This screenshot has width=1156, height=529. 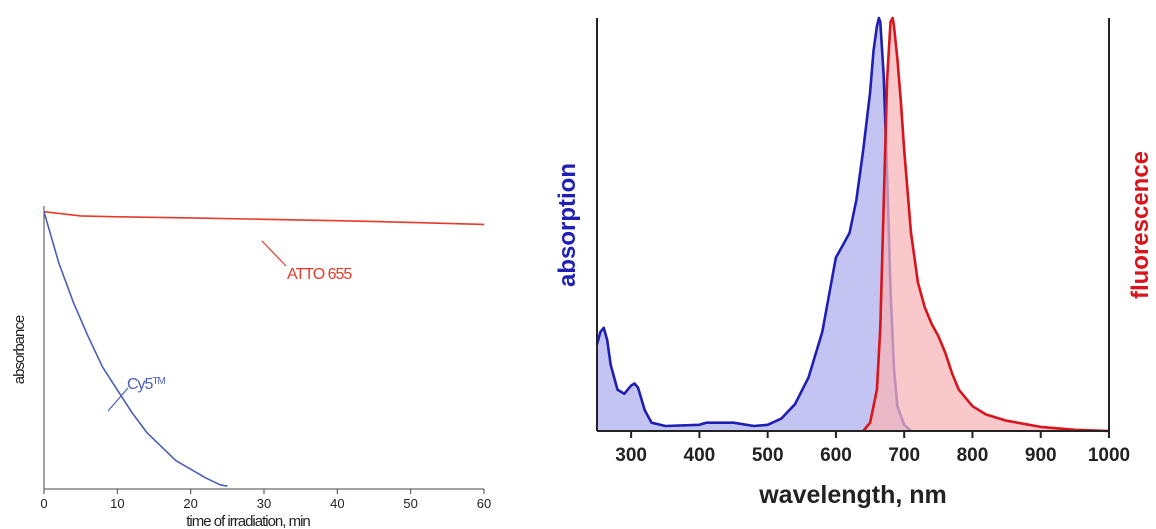 What do you see at coordinates (904, 455) in the screenshot?
I see `right-x-tick-label: 700` at bounding box center [904, 455].